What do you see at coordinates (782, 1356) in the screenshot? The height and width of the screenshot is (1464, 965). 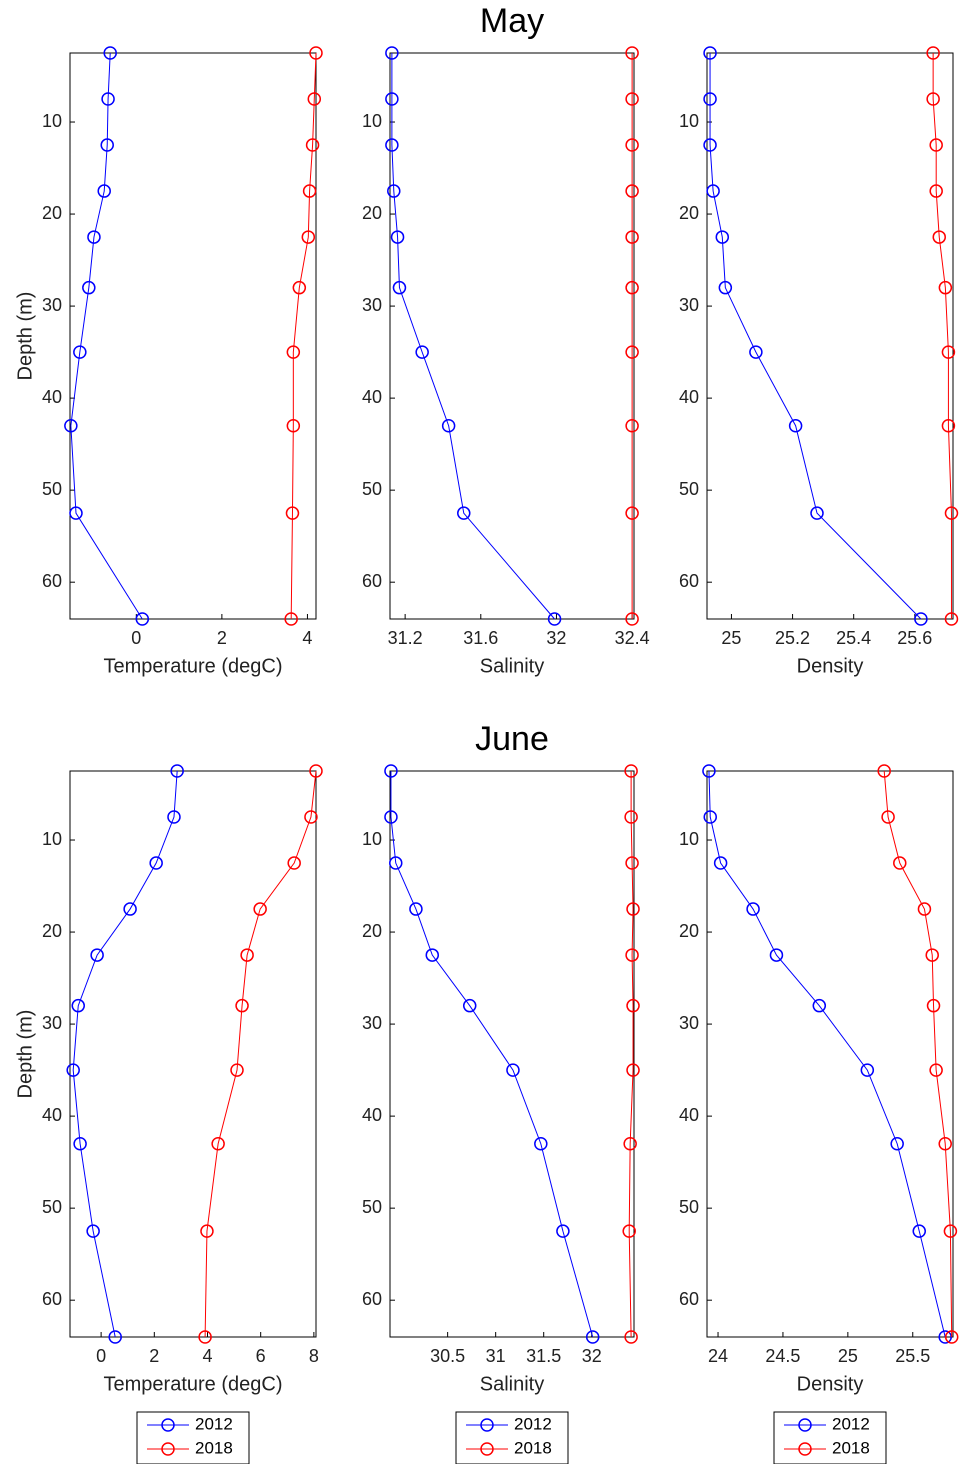 I see `x-tick-label: 24.5` at bounding box center [782, 1356].